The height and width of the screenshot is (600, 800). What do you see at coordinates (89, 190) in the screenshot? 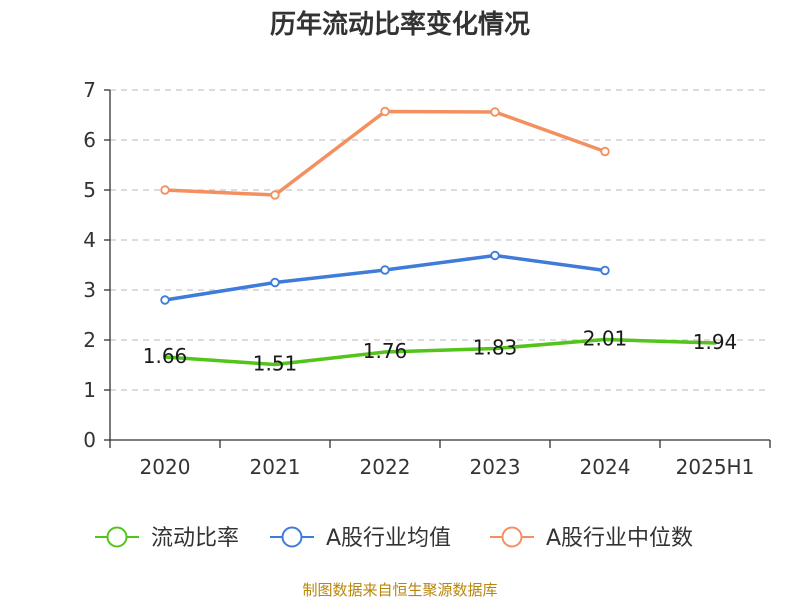
I see `y-tick-label: 5` at bounding box center [89, 190].